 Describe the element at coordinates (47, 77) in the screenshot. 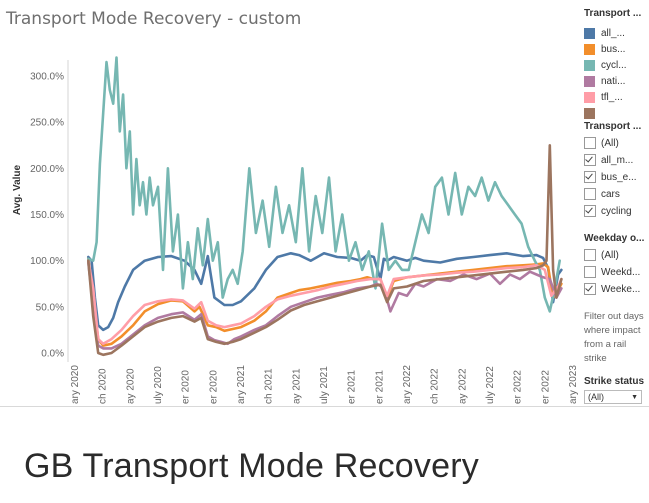

I see `y-tick-label: 300.0%` at that location.